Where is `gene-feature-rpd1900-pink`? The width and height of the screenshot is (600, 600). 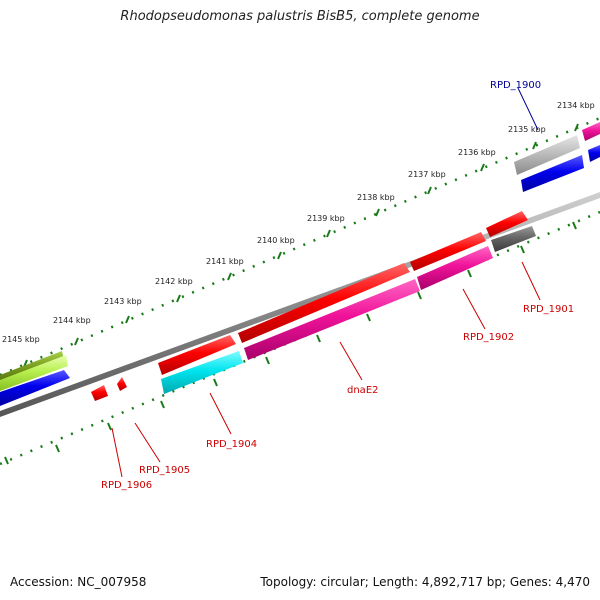
gene-feature-rpd1900-pink is located at coordinates (591, 131).